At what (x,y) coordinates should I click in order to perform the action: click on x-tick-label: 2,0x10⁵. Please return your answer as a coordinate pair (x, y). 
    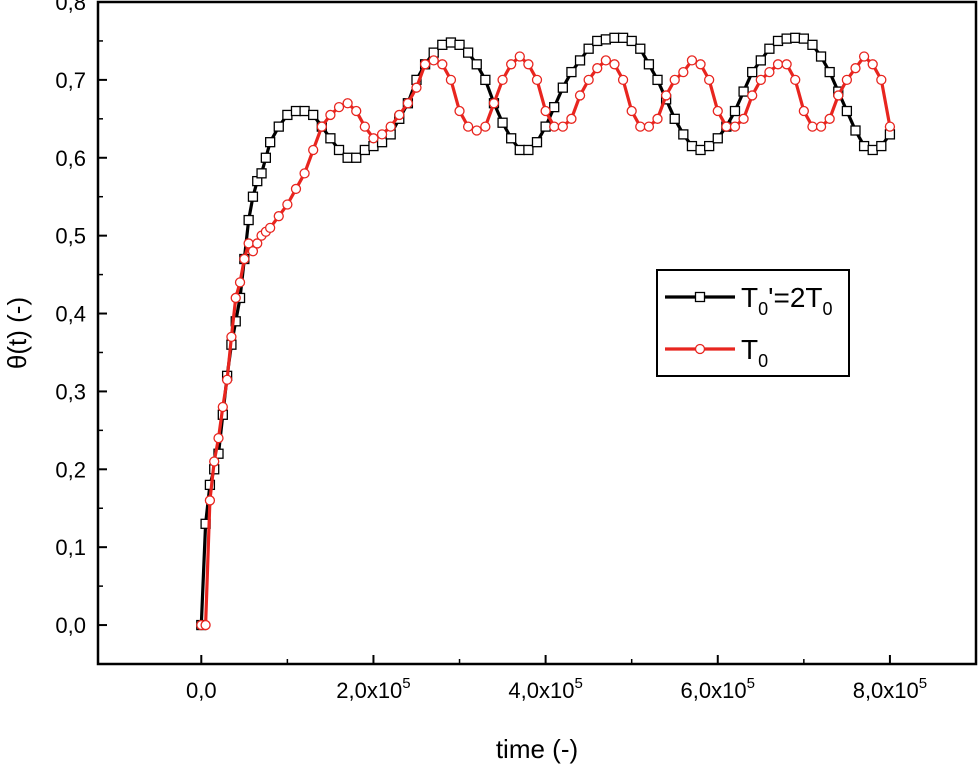
    Looking at the image, I should click on (373, 689).